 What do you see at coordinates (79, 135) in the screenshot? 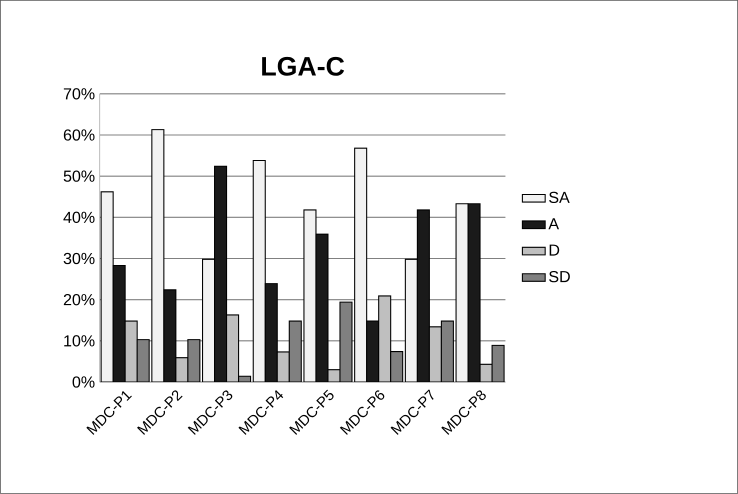
I see `y-tick-label: 60%` at bounding box center [79, 135].